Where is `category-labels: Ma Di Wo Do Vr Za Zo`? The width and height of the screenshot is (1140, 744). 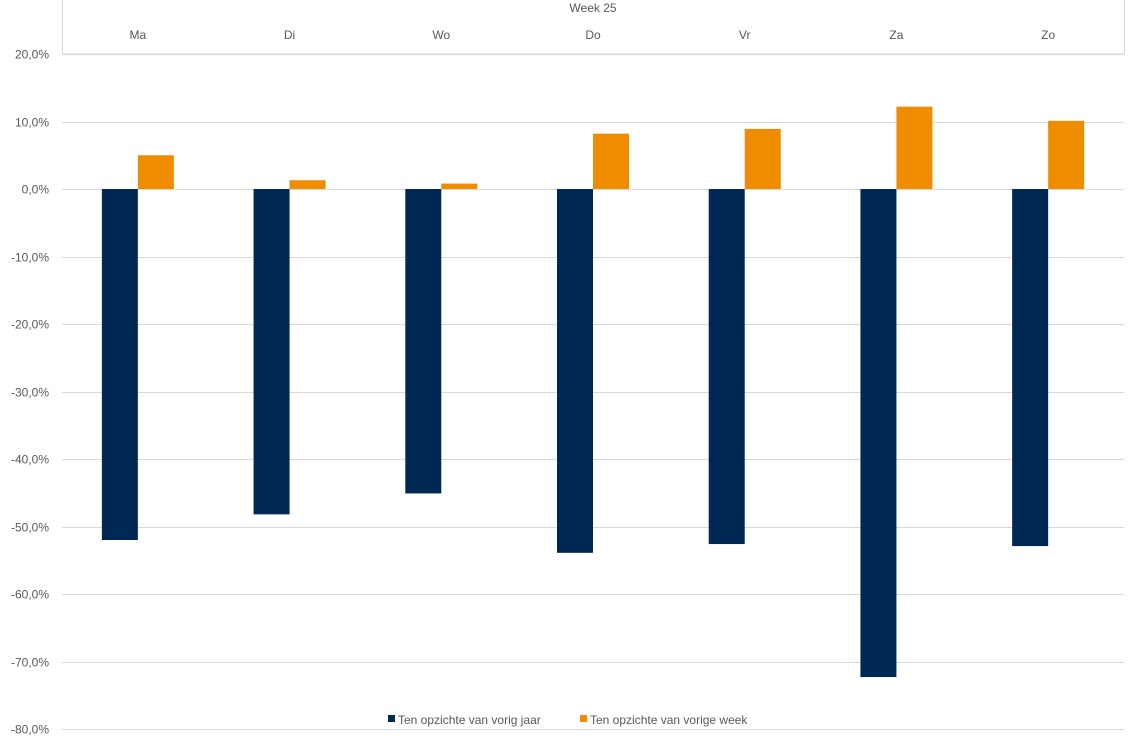
category-labels: Ma Di Wo Do Vr Za Zo is located at coordinates (593, 35).